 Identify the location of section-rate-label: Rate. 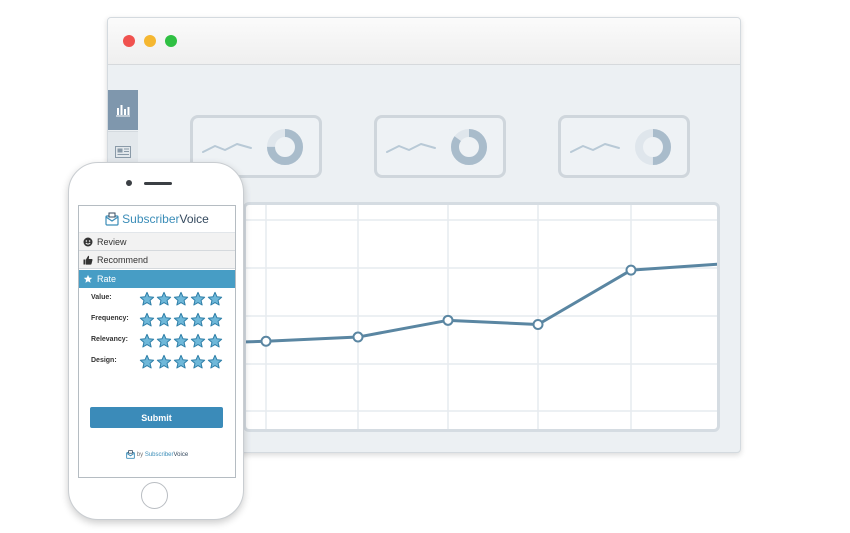
(107, 279).